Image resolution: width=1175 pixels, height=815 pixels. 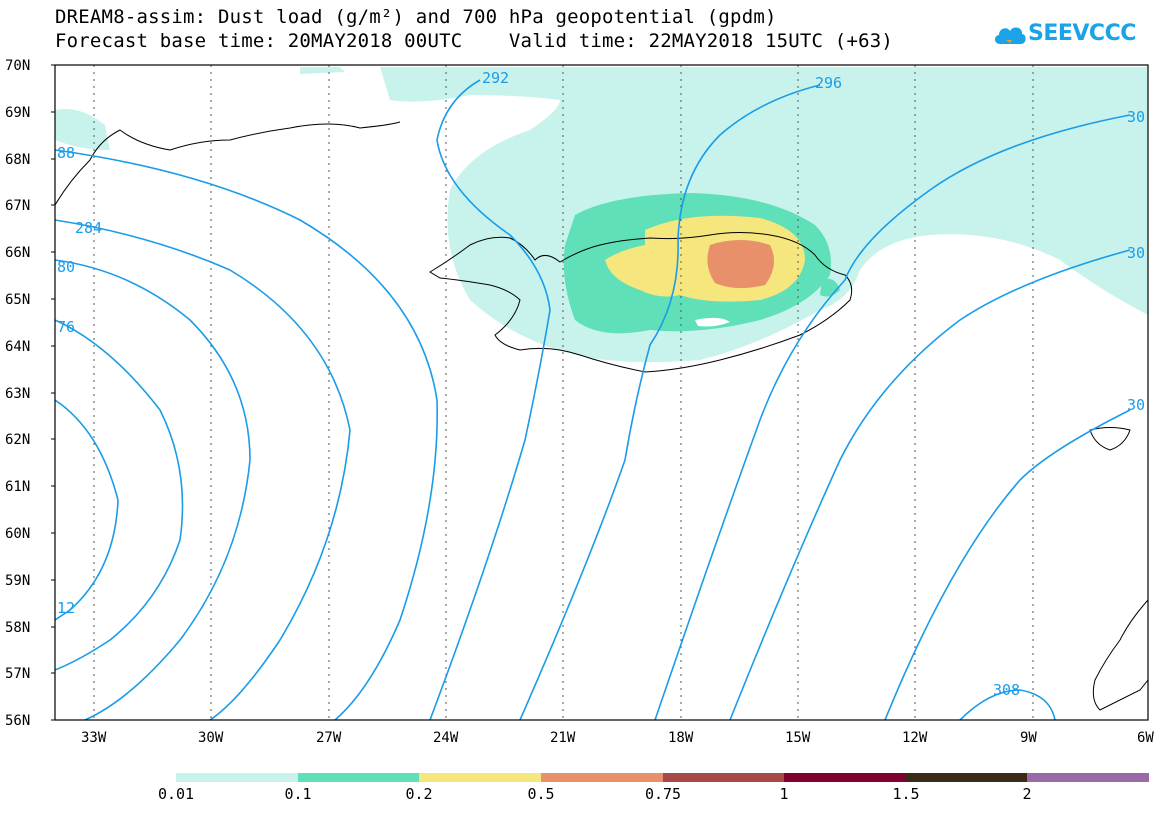 What do you see at coordinates (495, 78) in the screenshot?
I see `contour-label: 292` at bounding box center [495, 78].